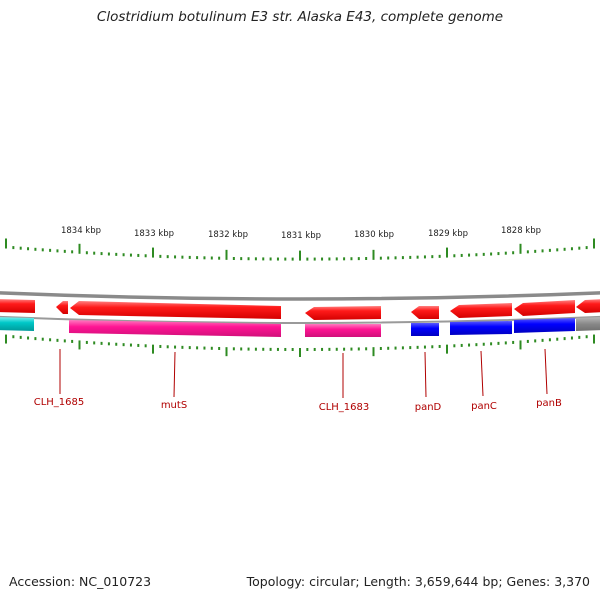 The width and height of the screenshot is (600, 600). Describe the element at coordinates (428, 407) in the screenshot. I see `gene-label: panD` at that location.